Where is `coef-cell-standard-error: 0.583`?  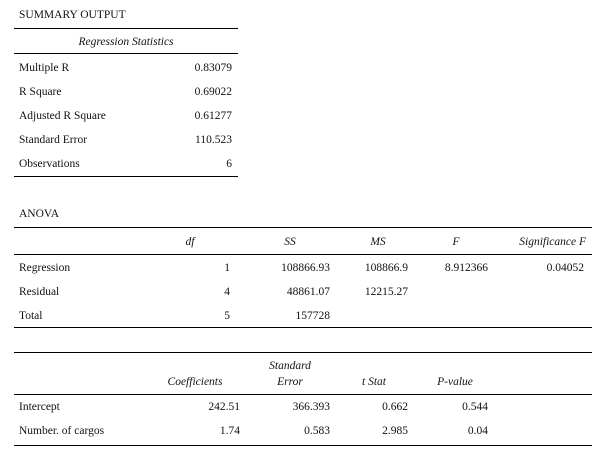 coef-cell-standard-error: 0.583 is located at coordinates (317, 431).